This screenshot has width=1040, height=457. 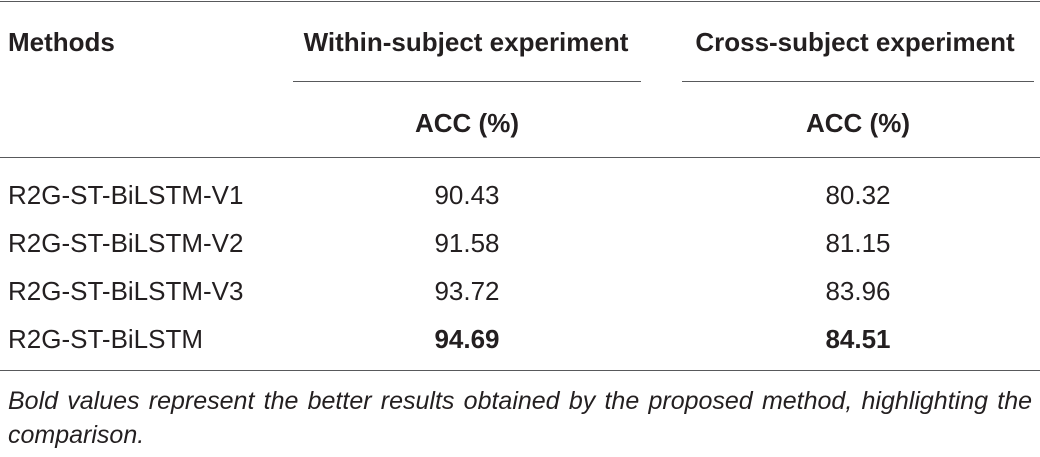 What do you see at coordinates (855, 42) in the screenshot?
I see `header-cross-subject: Cross-subject experiment` at bounding box center [855, 42].